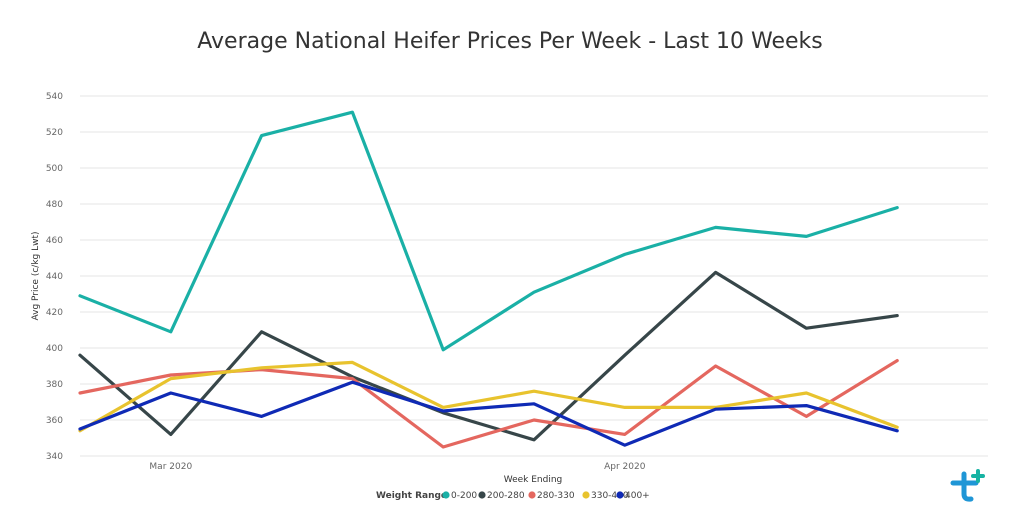 The width and height of the screenshot is (1024, 507). Describe the element at coordinates (637, 496) in the screenshot. I see `legend-label: 400+` at that location.